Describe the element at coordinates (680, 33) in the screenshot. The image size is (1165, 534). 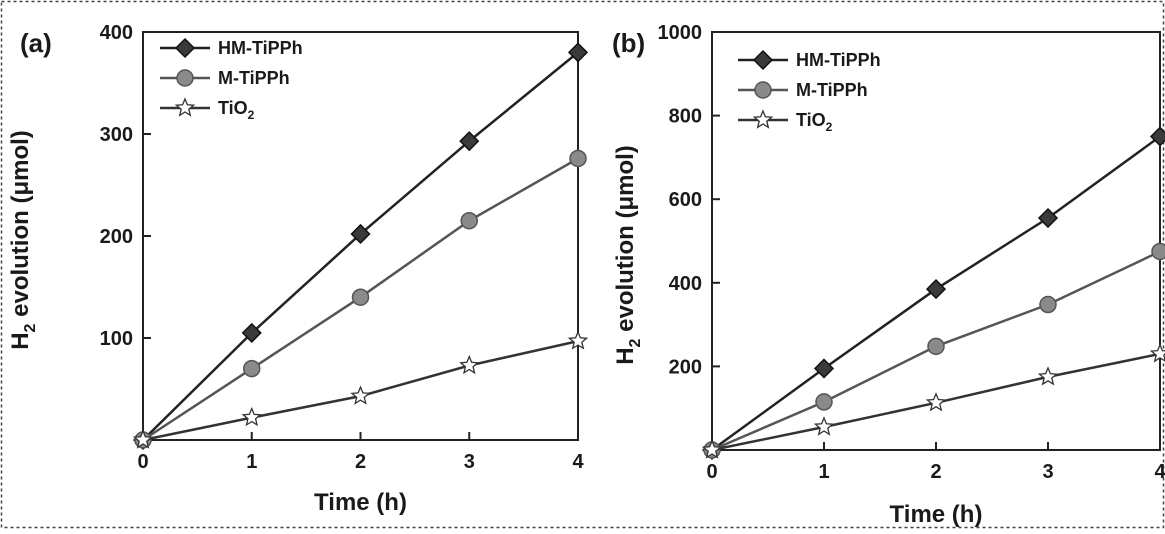
I see `y-tick-label: 1000` at that location.